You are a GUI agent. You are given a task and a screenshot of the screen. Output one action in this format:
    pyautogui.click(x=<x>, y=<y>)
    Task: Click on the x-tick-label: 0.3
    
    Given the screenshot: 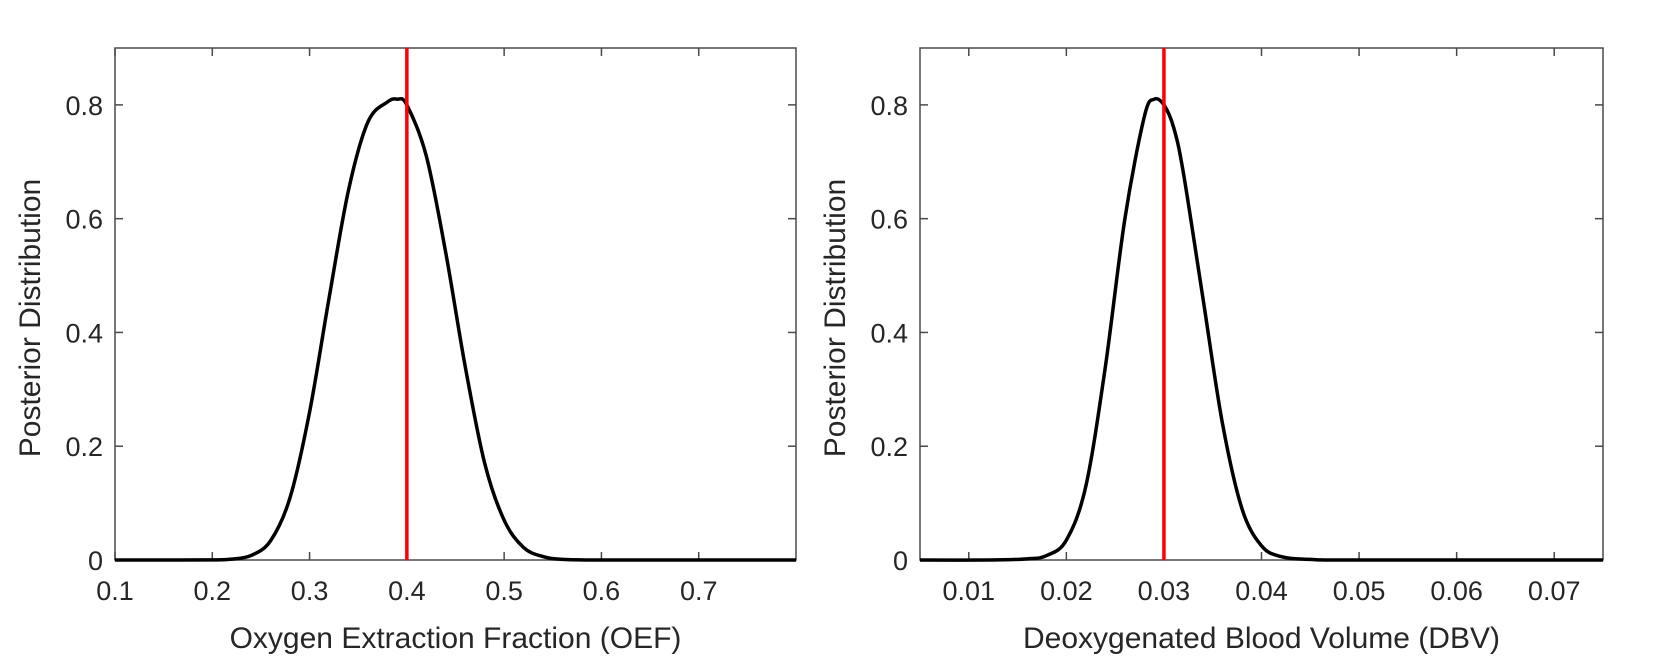 What is the action you would take?
    pyautogui.click(x=310, y=591)
    